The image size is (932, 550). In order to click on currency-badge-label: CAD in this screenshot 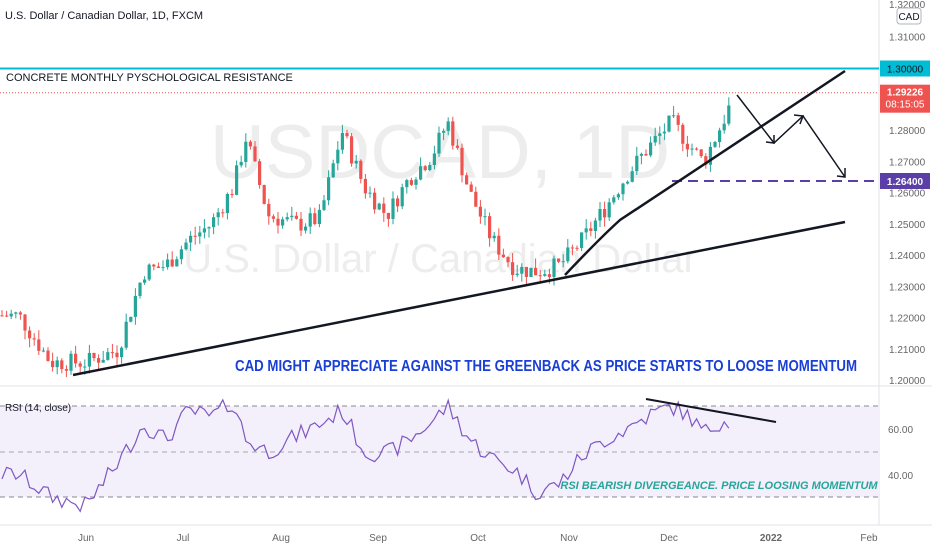, I will do `click(908, 17)`.